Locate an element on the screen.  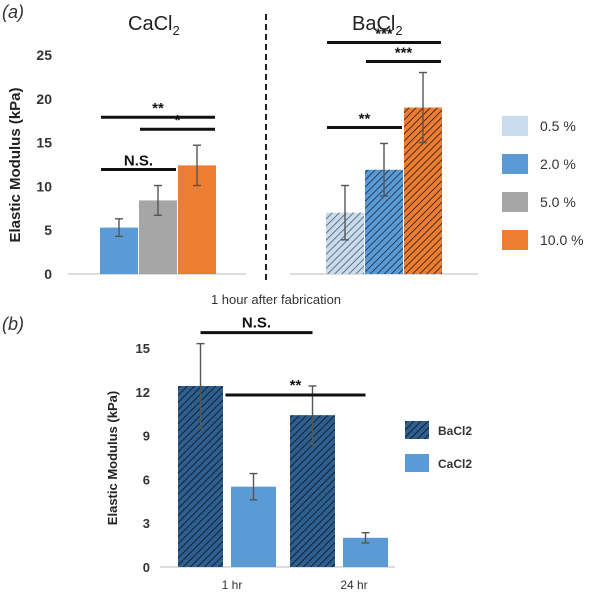
y-tick-label: 12 is located at coordinates (143, 392).